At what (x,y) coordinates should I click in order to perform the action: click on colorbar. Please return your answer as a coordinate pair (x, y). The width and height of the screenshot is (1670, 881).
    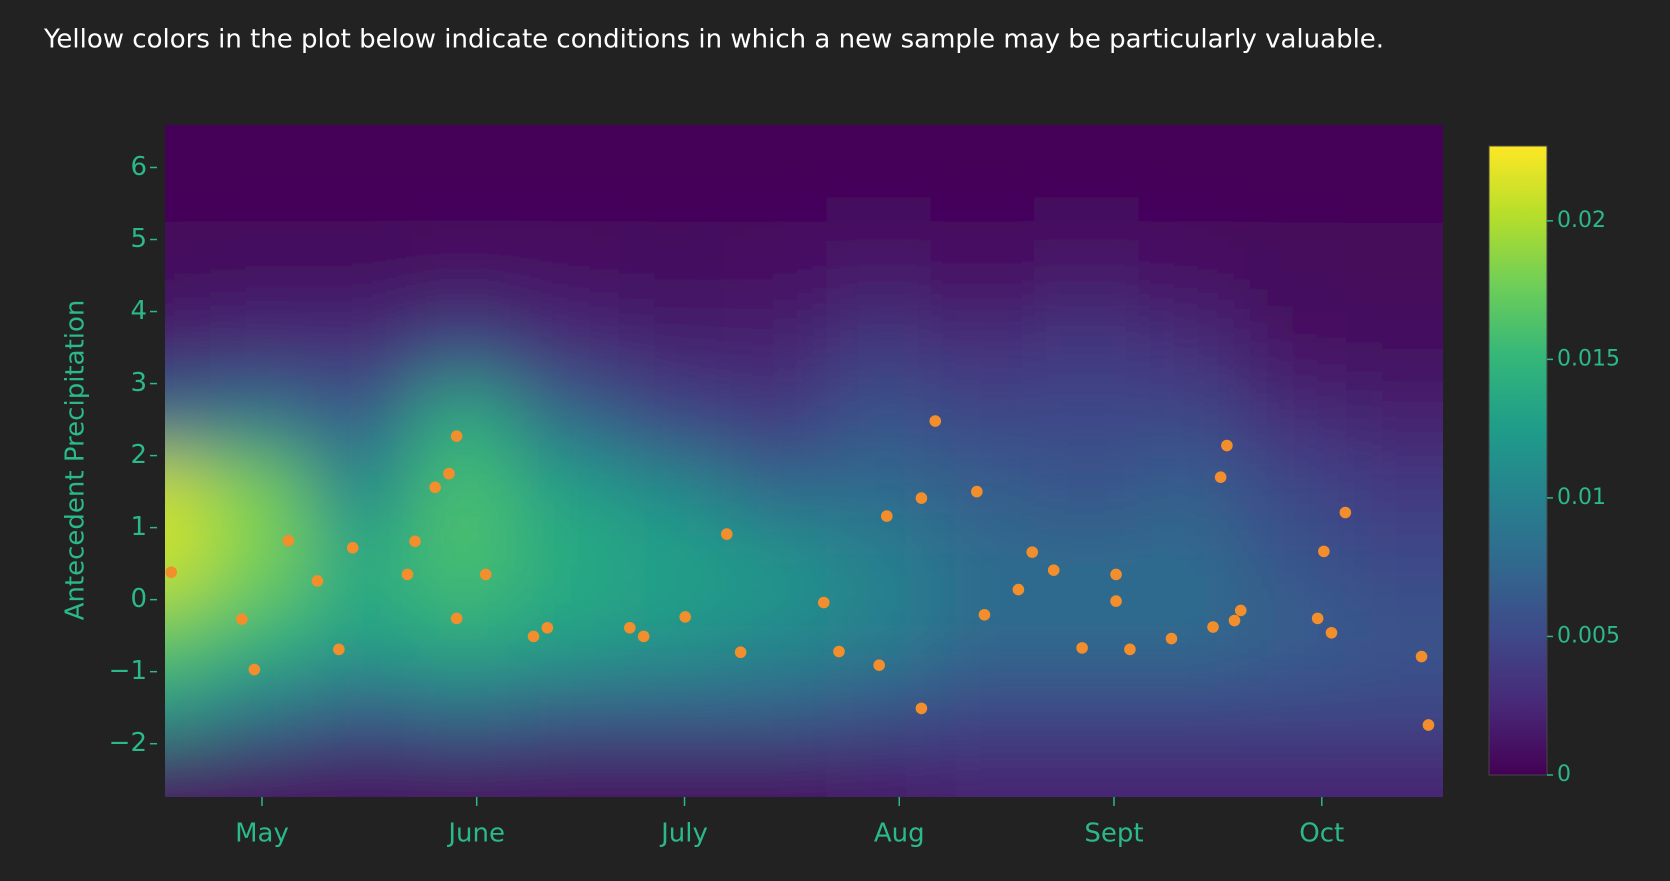
    Looking at the image, I should click on (1518, 460).